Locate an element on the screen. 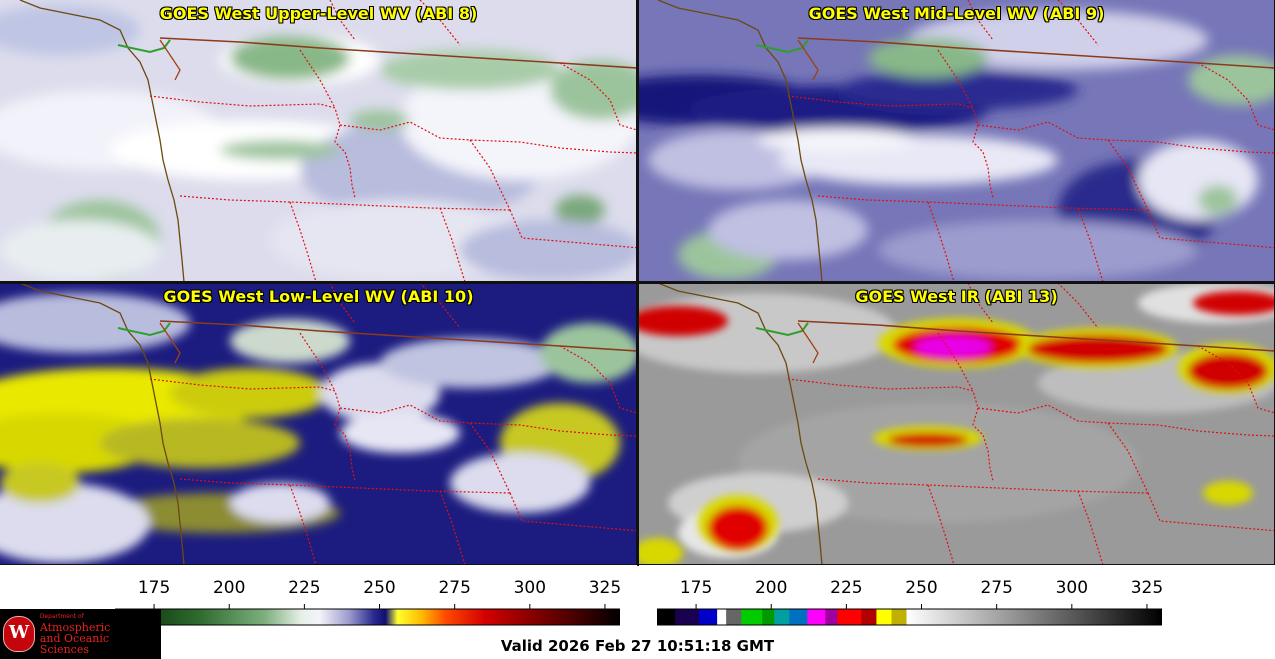  colorbar-tick-label: 275 is located at coordinates (454, 588).